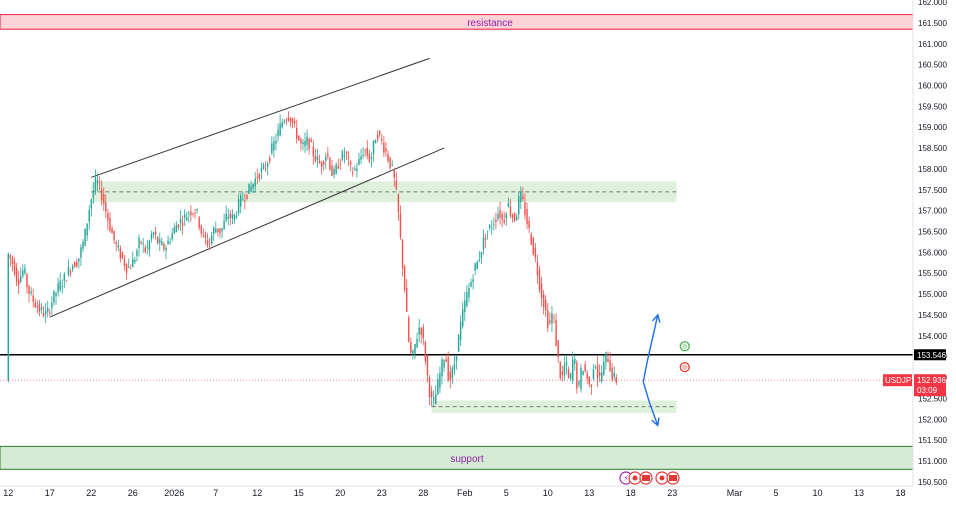  Describe the element at coordinates (735, 493) in the screenshot. I see `time-tick-label: Mar` at that location.